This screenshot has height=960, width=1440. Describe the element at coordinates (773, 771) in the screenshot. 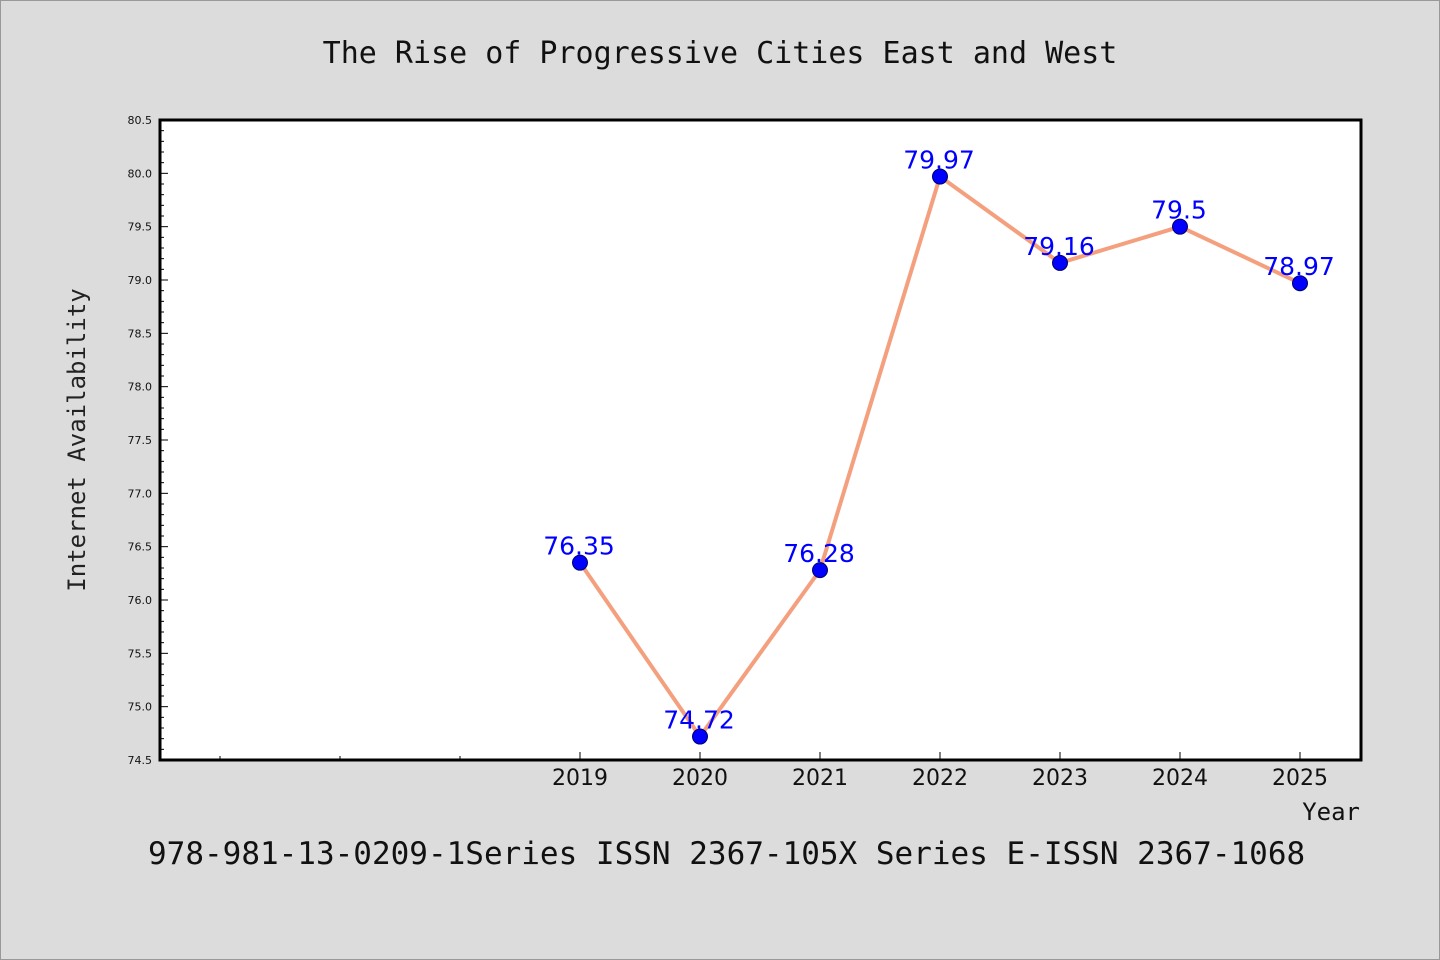

I see `x-axis: 2019 2020 2021 2022 2023 2024 2025` at that location.